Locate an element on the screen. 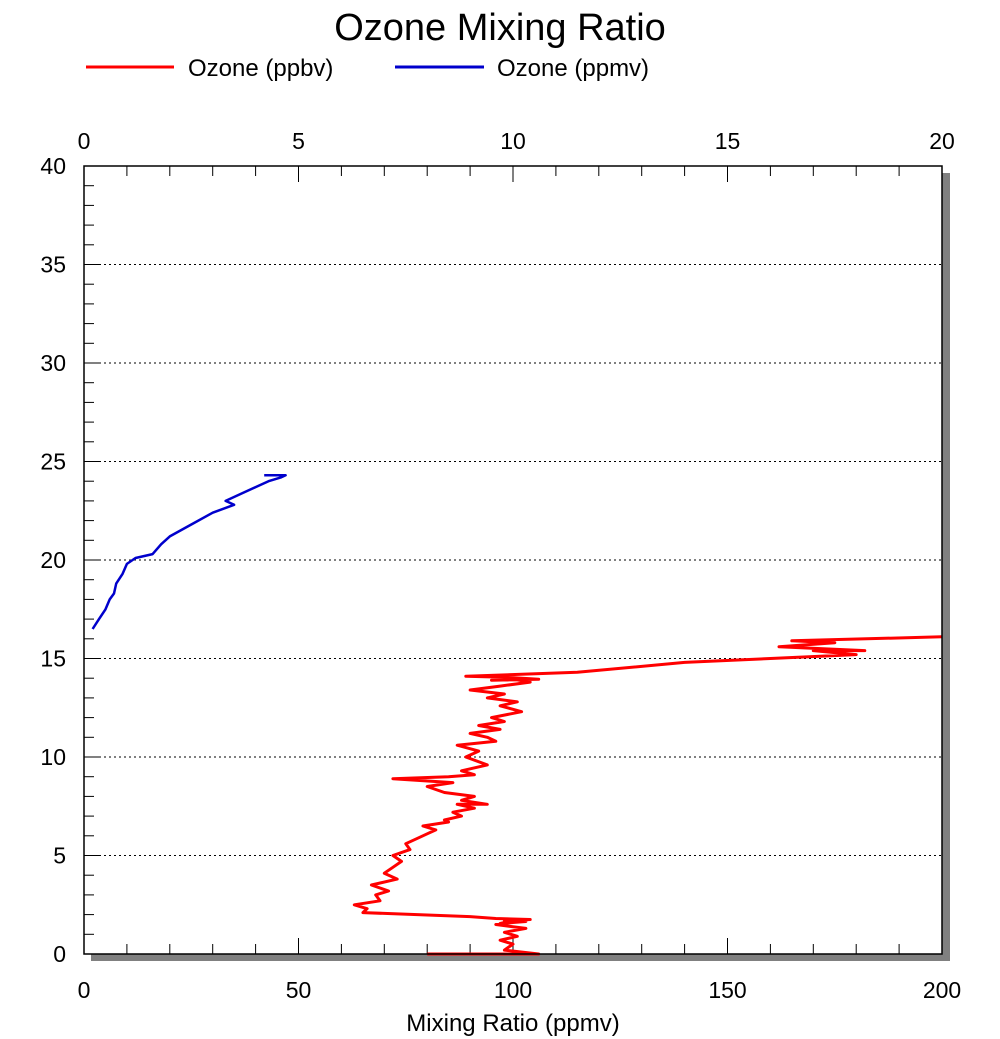 The image size is (1000, 1039). x2-tick-label: 5 is located at coordinates (298, 141).